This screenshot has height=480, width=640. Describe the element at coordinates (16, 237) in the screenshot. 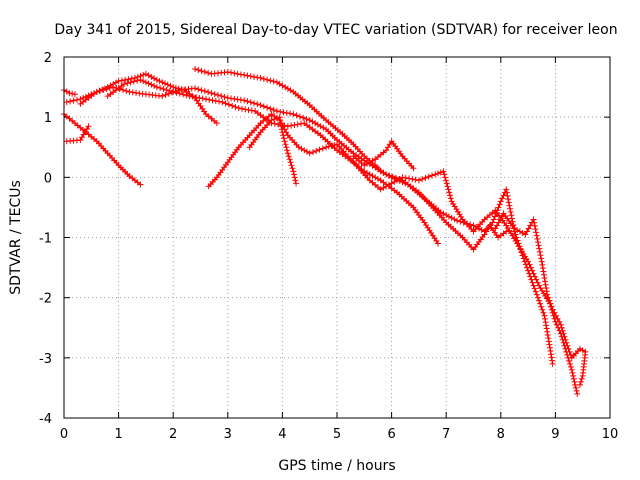

I see `y-axis-label: SDTVAR / TECUs` at that location.